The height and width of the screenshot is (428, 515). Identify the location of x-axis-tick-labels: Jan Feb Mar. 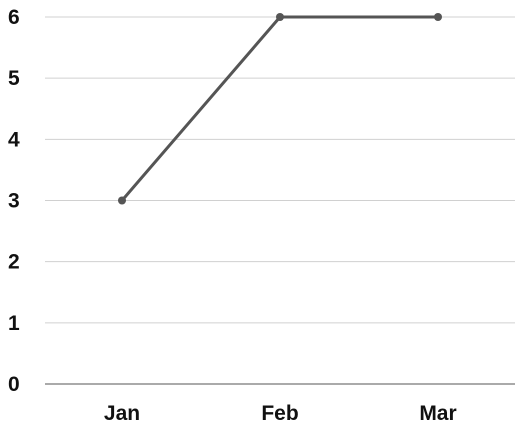
(280, 413).